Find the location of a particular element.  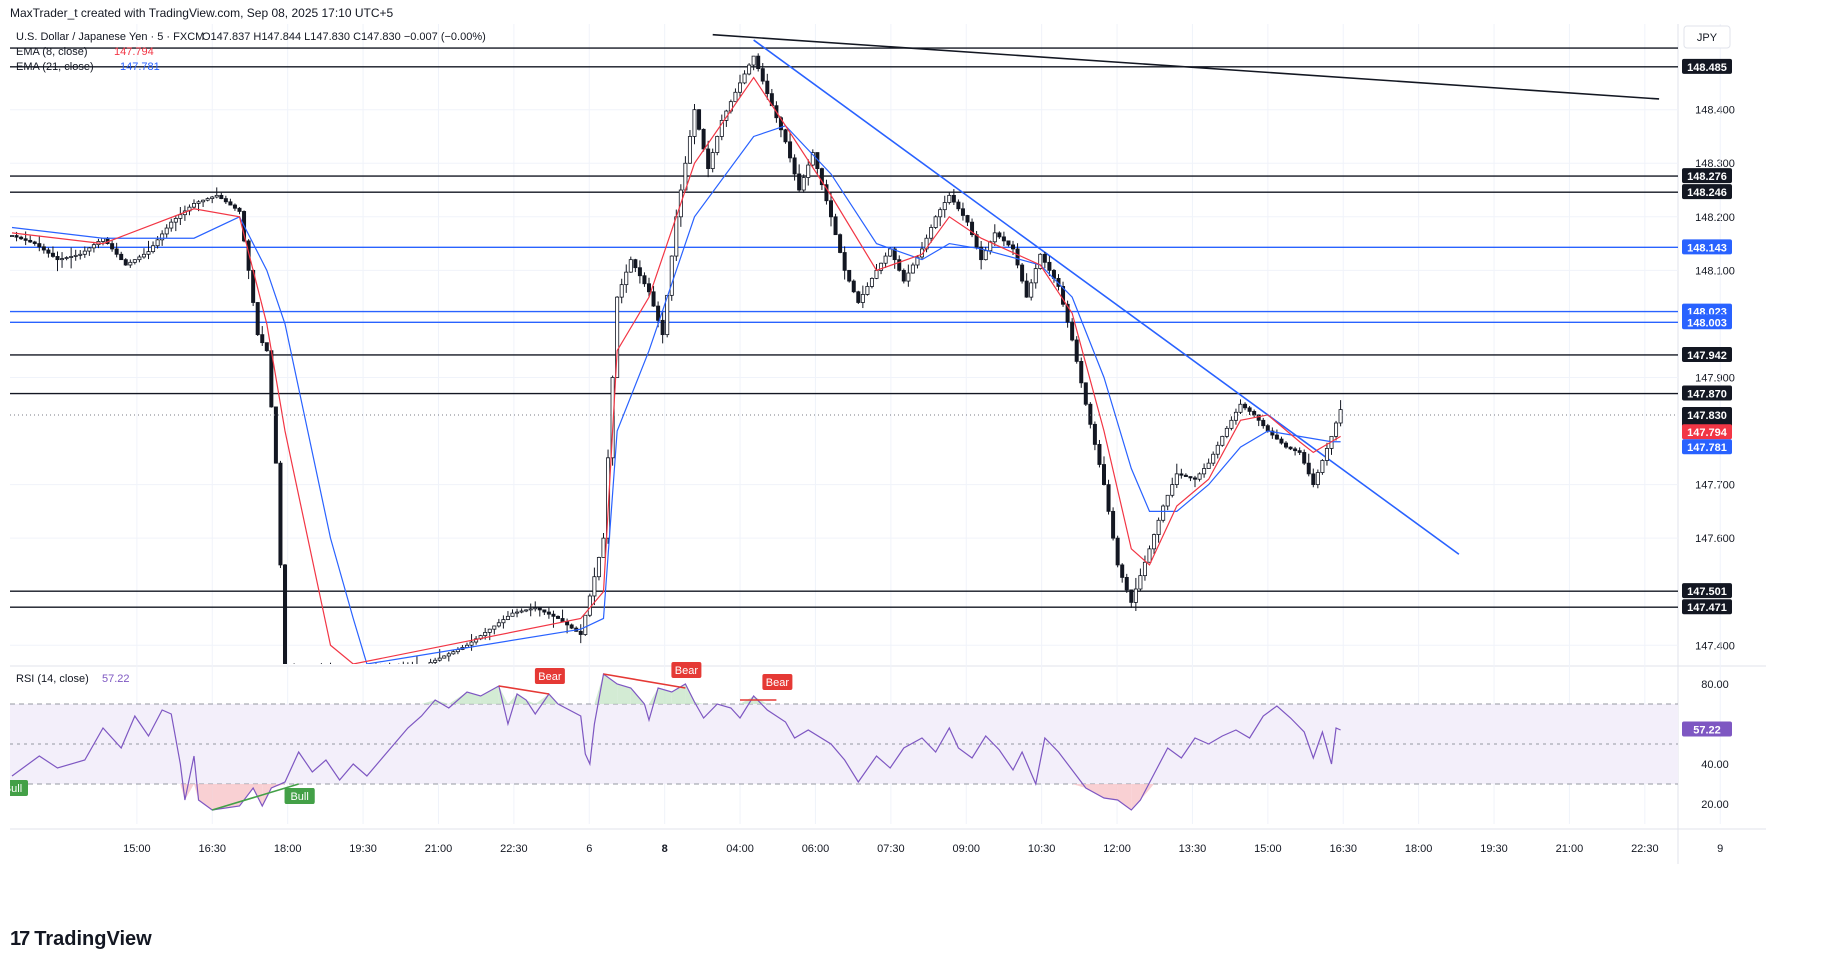

price-tick-label: 147.700 is located at coordinates (1715, 486).